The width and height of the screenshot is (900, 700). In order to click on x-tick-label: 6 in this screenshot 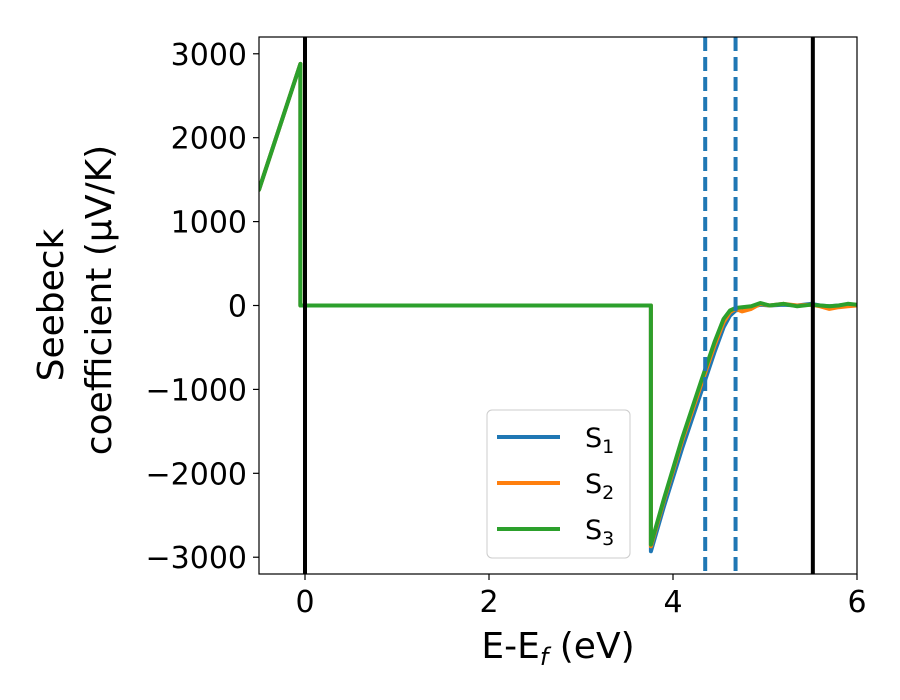, I will do `click(856, 602)`.